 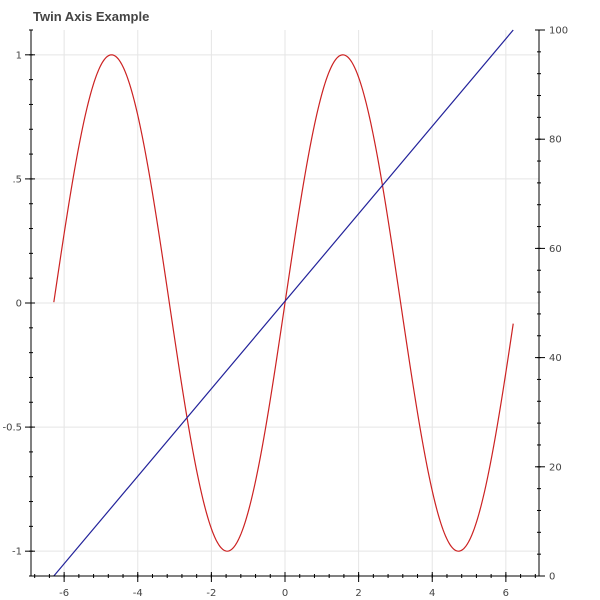 I want to click on y2-tick-label: 20, so click(x=555, y=467).